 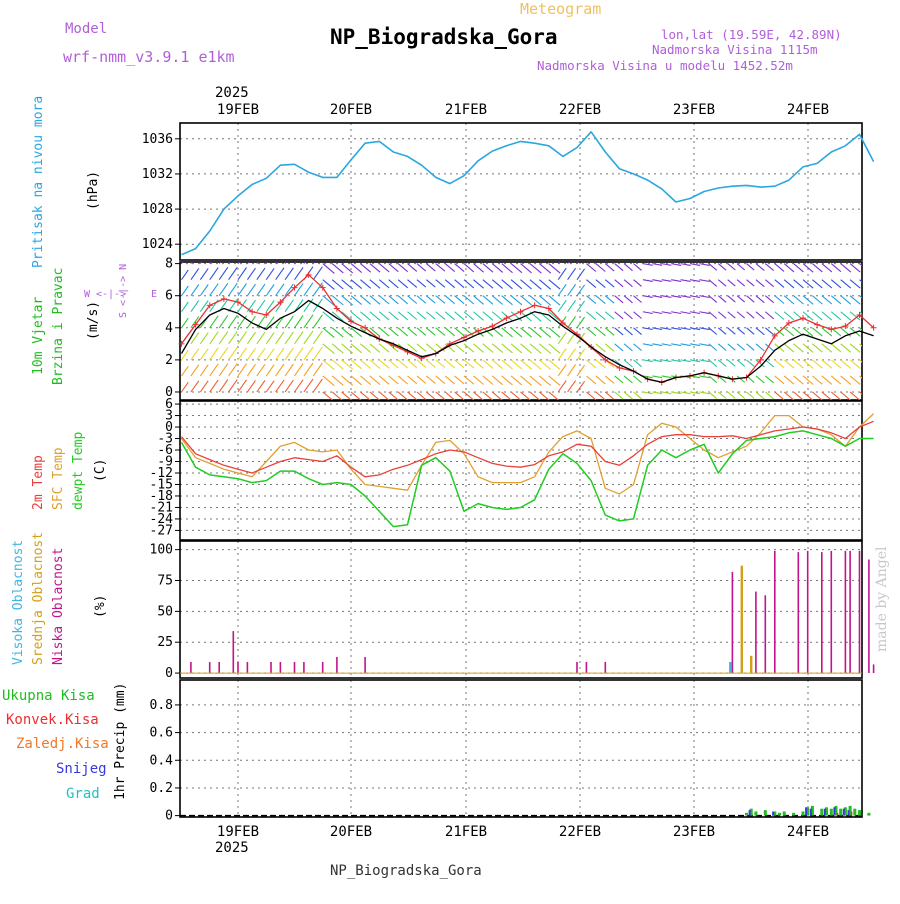 What do you see at coordinates (161, 705) in the screenshot?
I see `y-tick-label: 0.8` at bounding box center [161, 705].